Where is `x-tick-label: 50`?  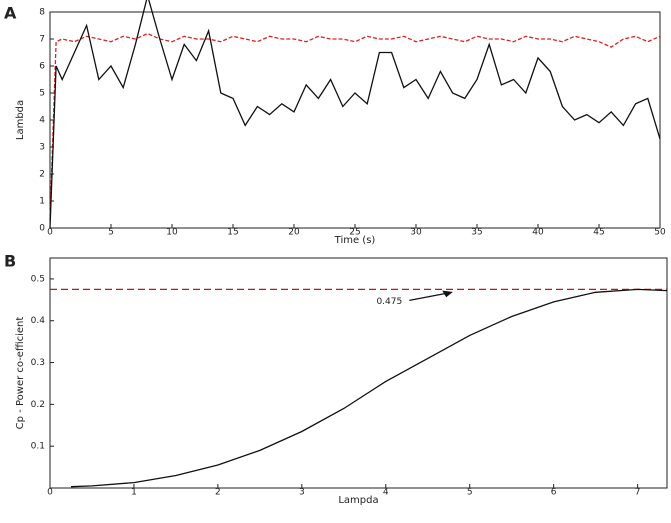
x-tick-label: 50 is located at coordinates (660, 233).